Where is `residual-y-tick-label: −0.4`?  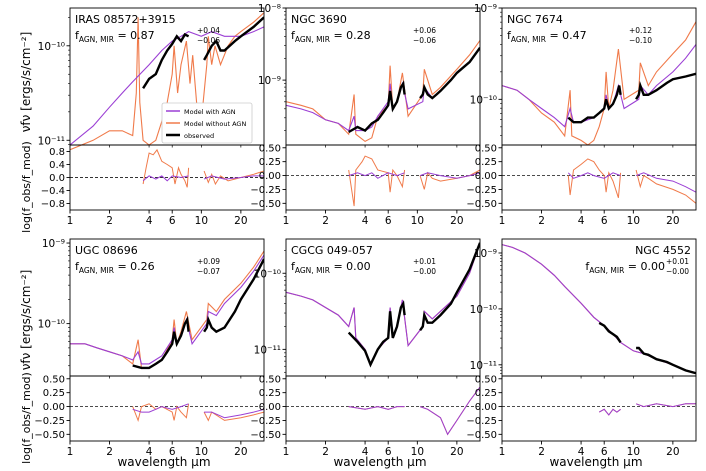
residual-y-tick-label: −0.4 is located at coordinates (53, 191).